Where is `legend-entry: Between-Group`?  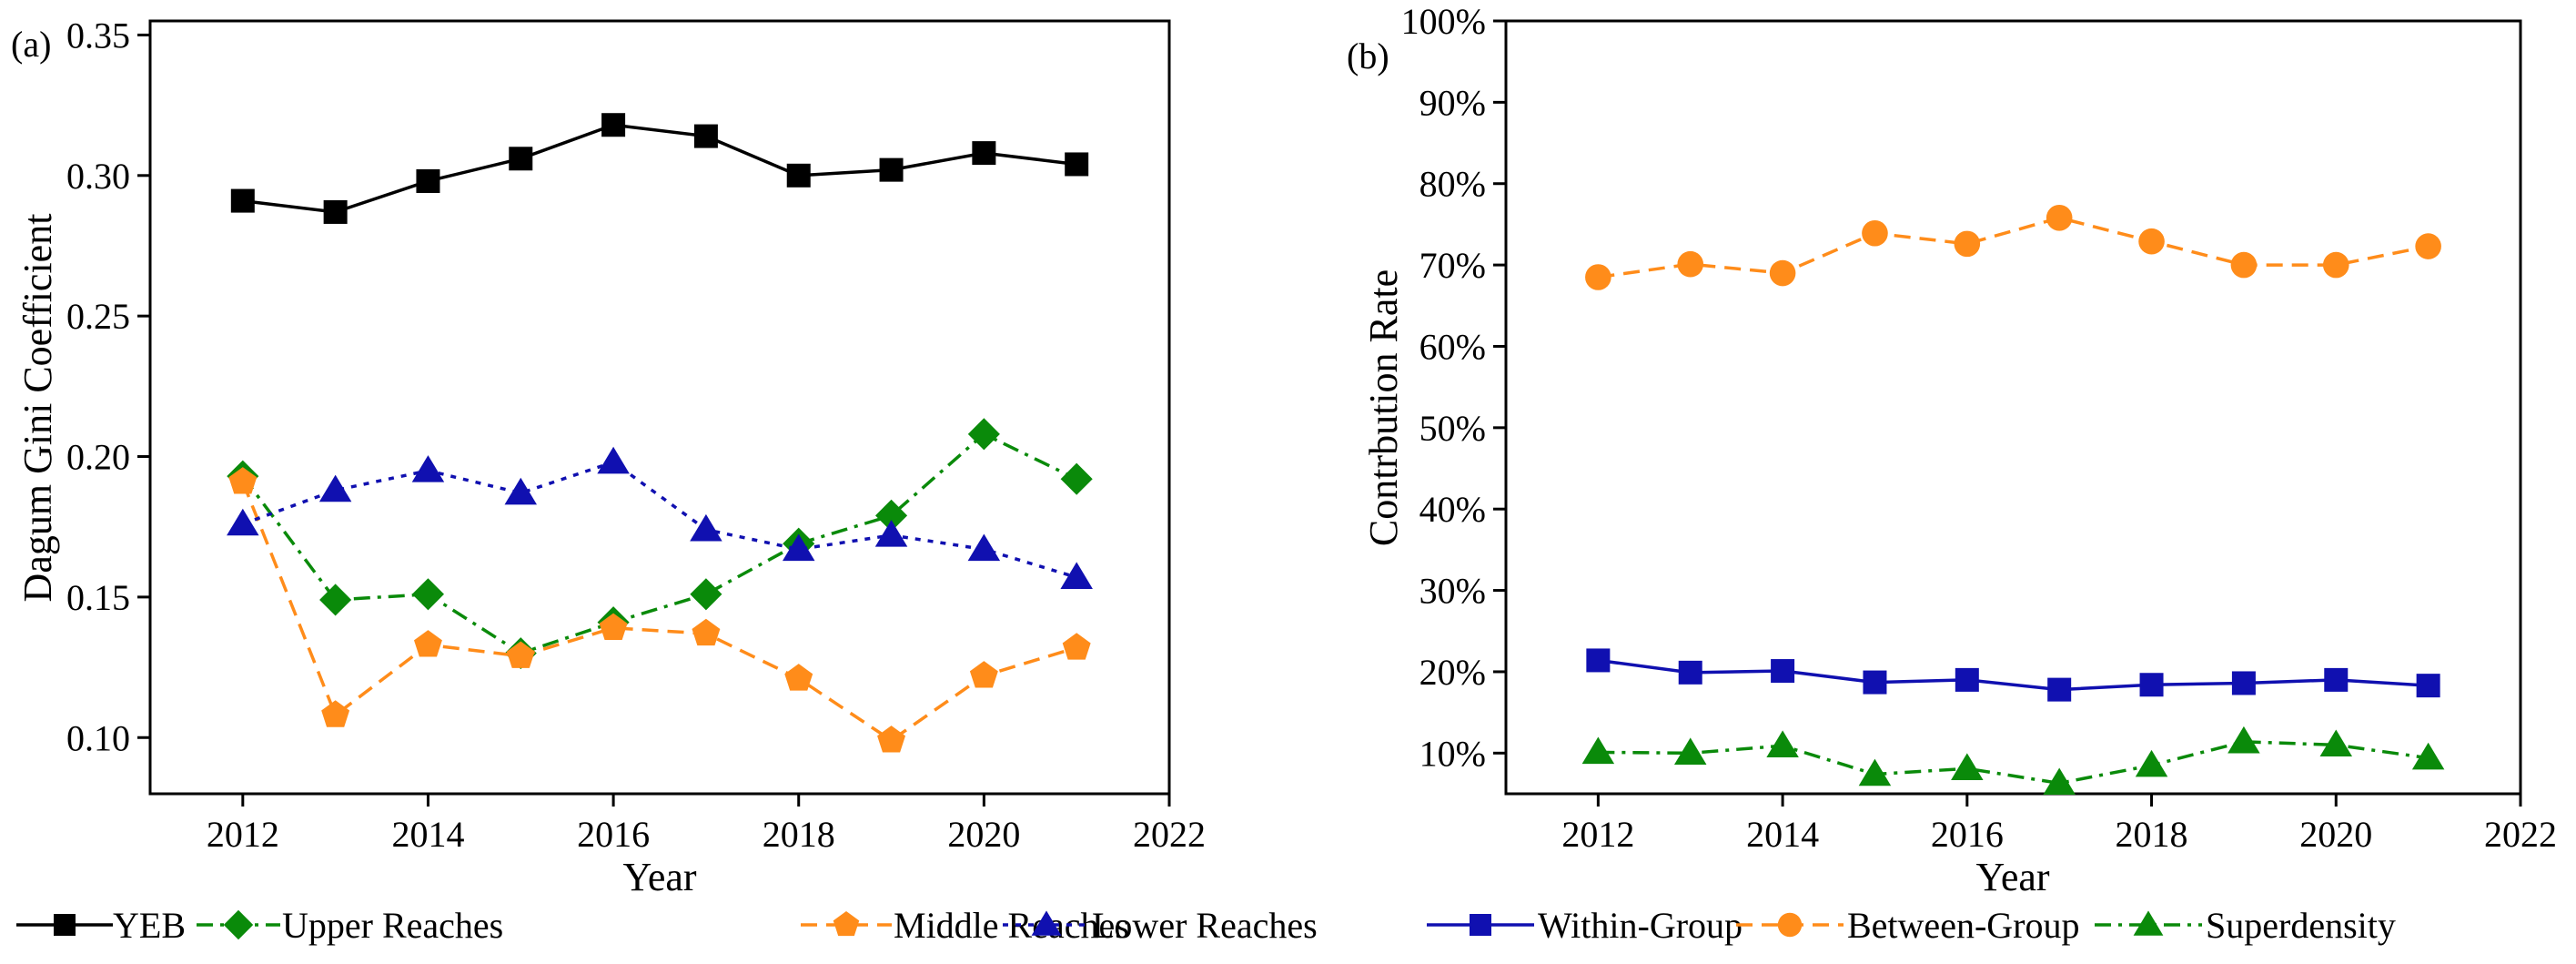 legend-entry: Between-Group is located at coordinates (1907, 926).